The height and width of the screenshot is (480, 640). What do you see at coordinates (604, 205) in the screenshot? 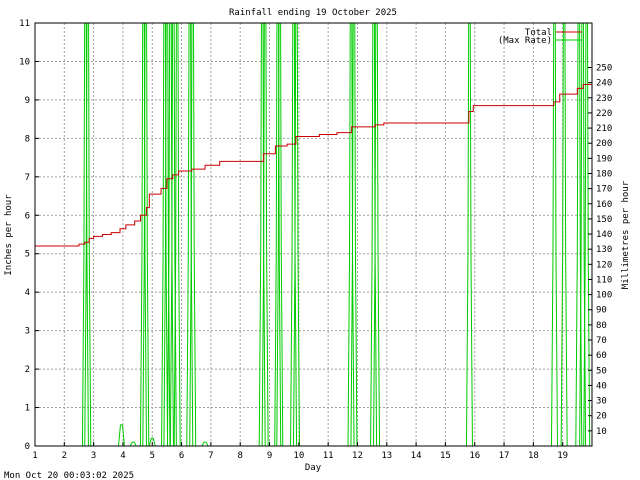
I see `y2-tick-label: 160` at bounding box center [604, 205].